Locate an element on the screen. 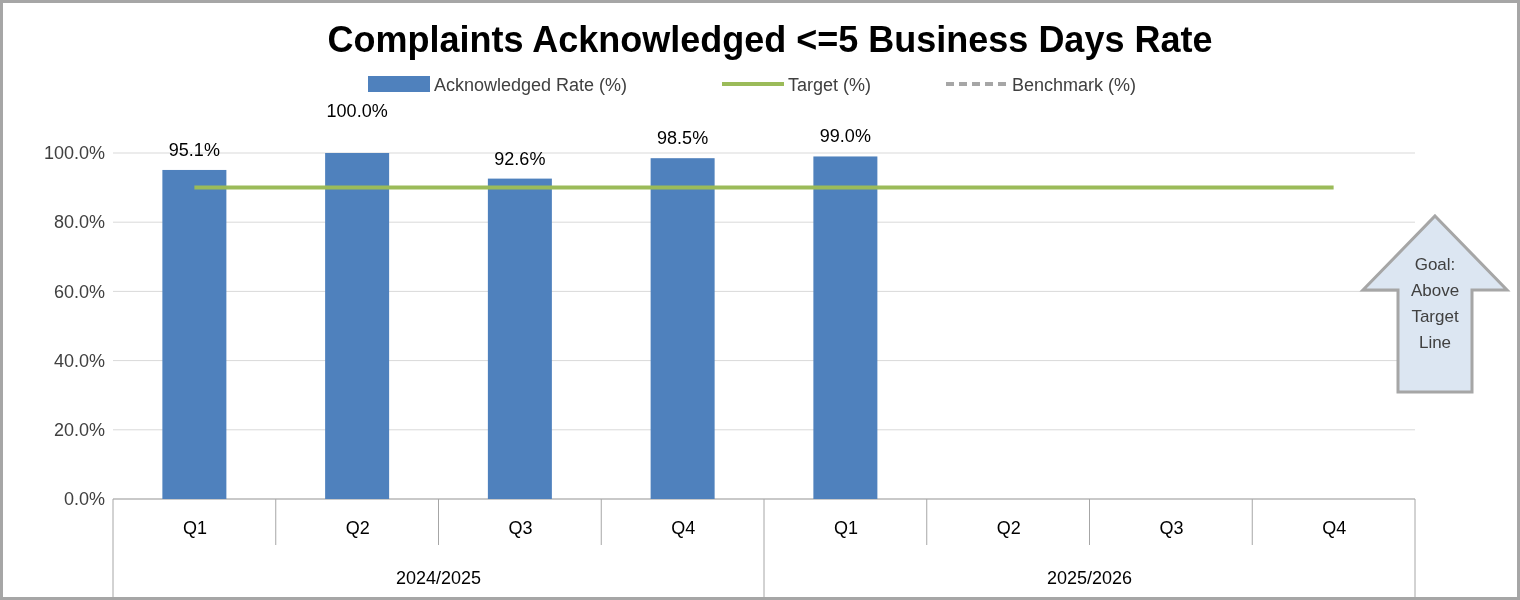 Image resolution: width=1520 pixels, height=600 pixels. legend-label: Acknowledged Rate (%) is located at coordinates (531, 85).